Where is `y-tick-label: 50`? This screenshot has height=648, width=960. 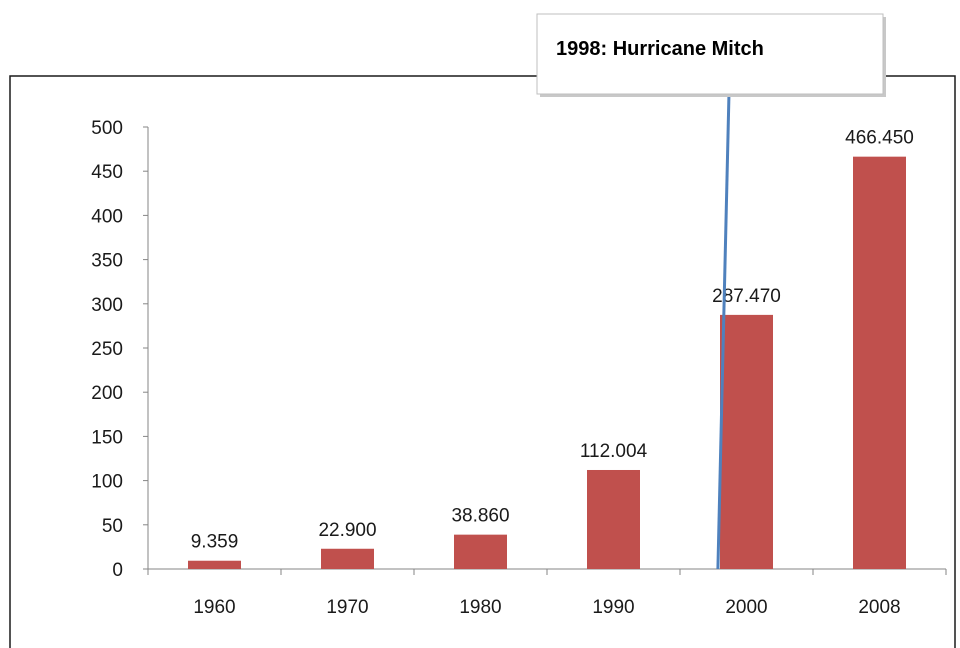
y-tick-label: 50 is located at coordinates (112, 526).